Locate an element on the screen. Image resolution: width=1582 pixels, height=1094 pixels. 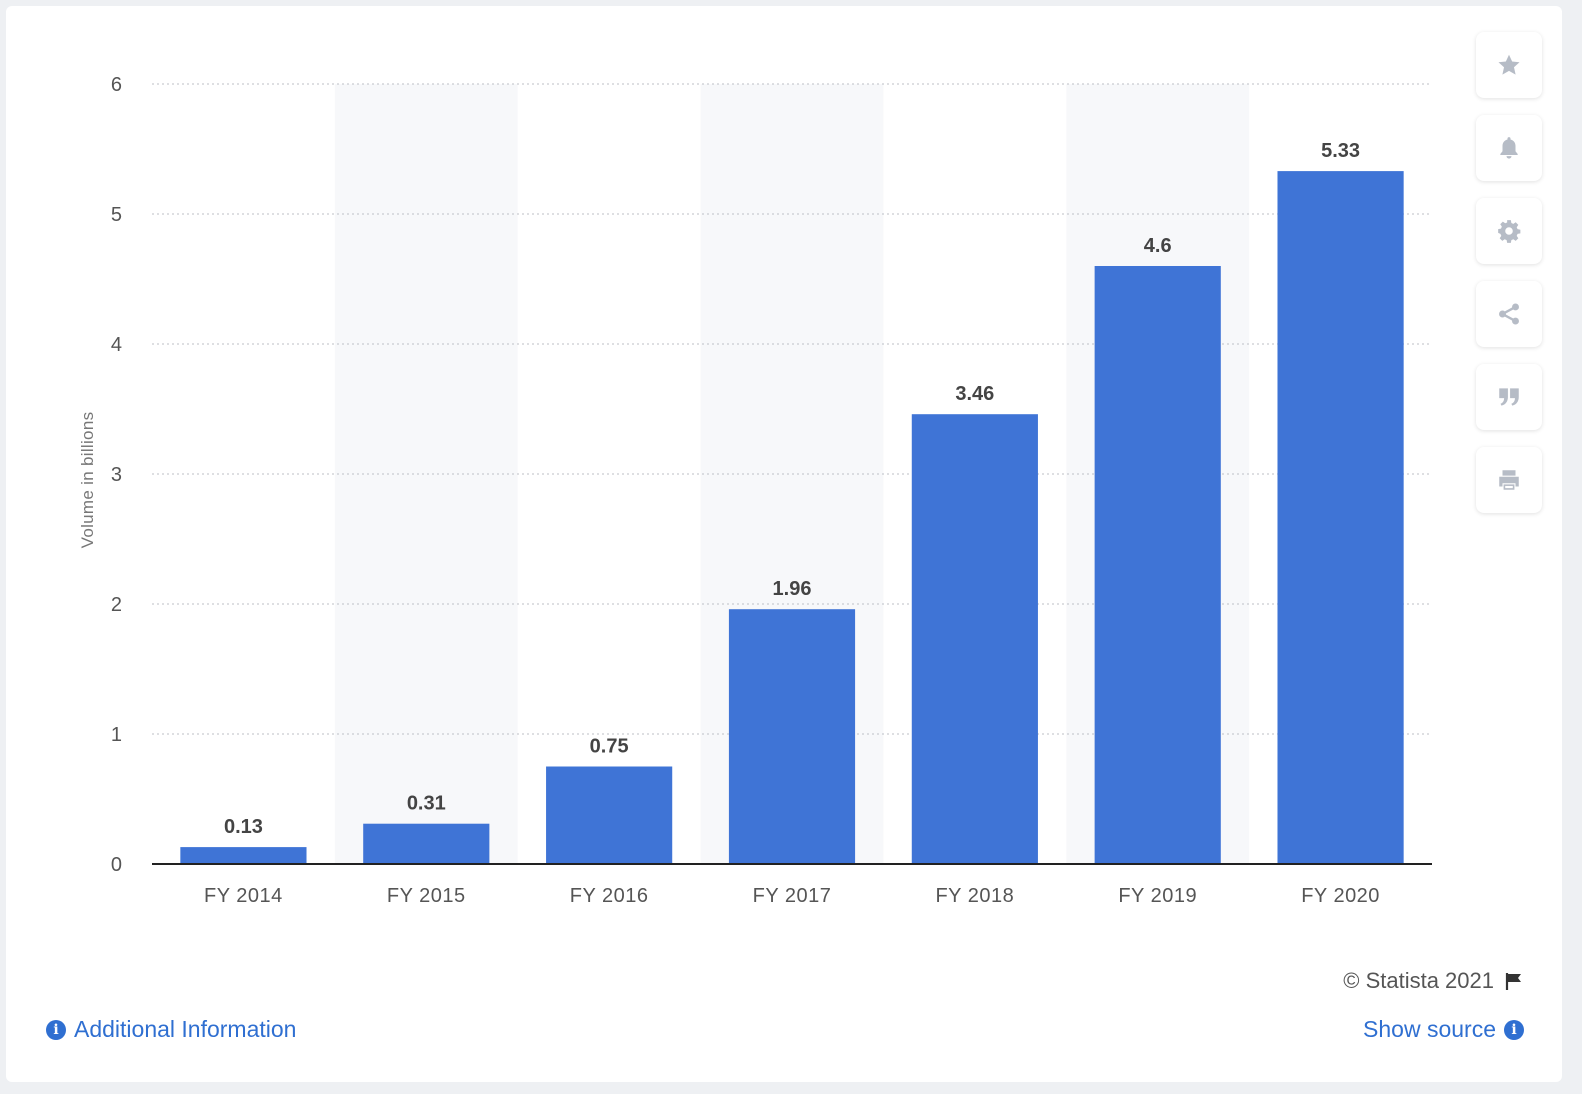
notification-button is located at coordinates (1509, 148).